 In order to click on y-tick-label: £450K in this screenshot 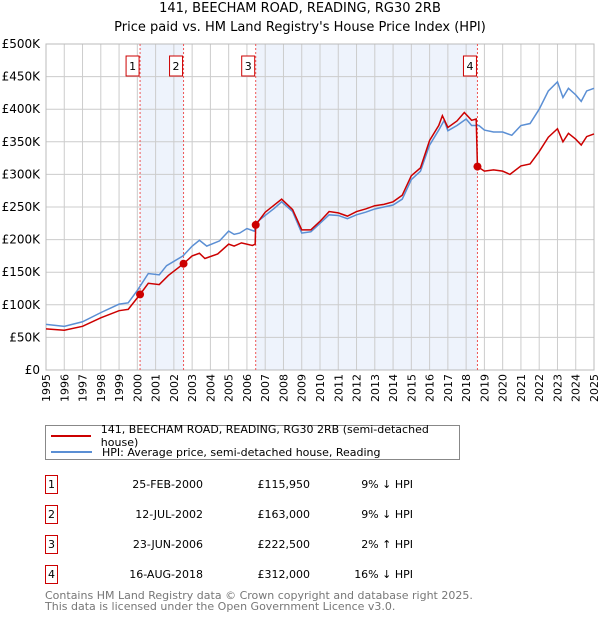, I will do `click(22, 77)`.